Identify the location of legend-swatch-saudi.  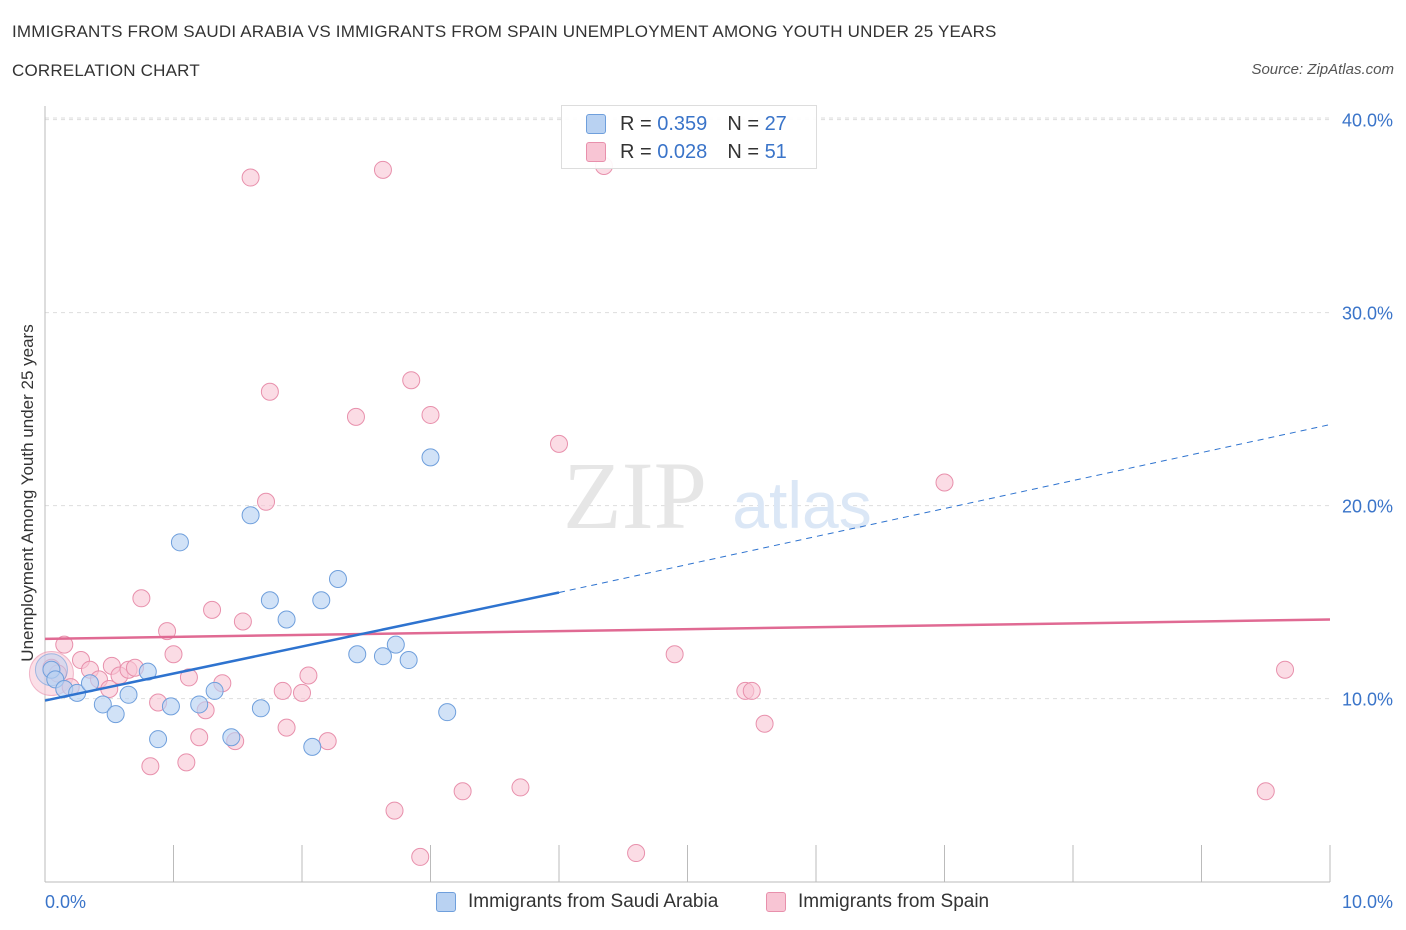
(596, 124).